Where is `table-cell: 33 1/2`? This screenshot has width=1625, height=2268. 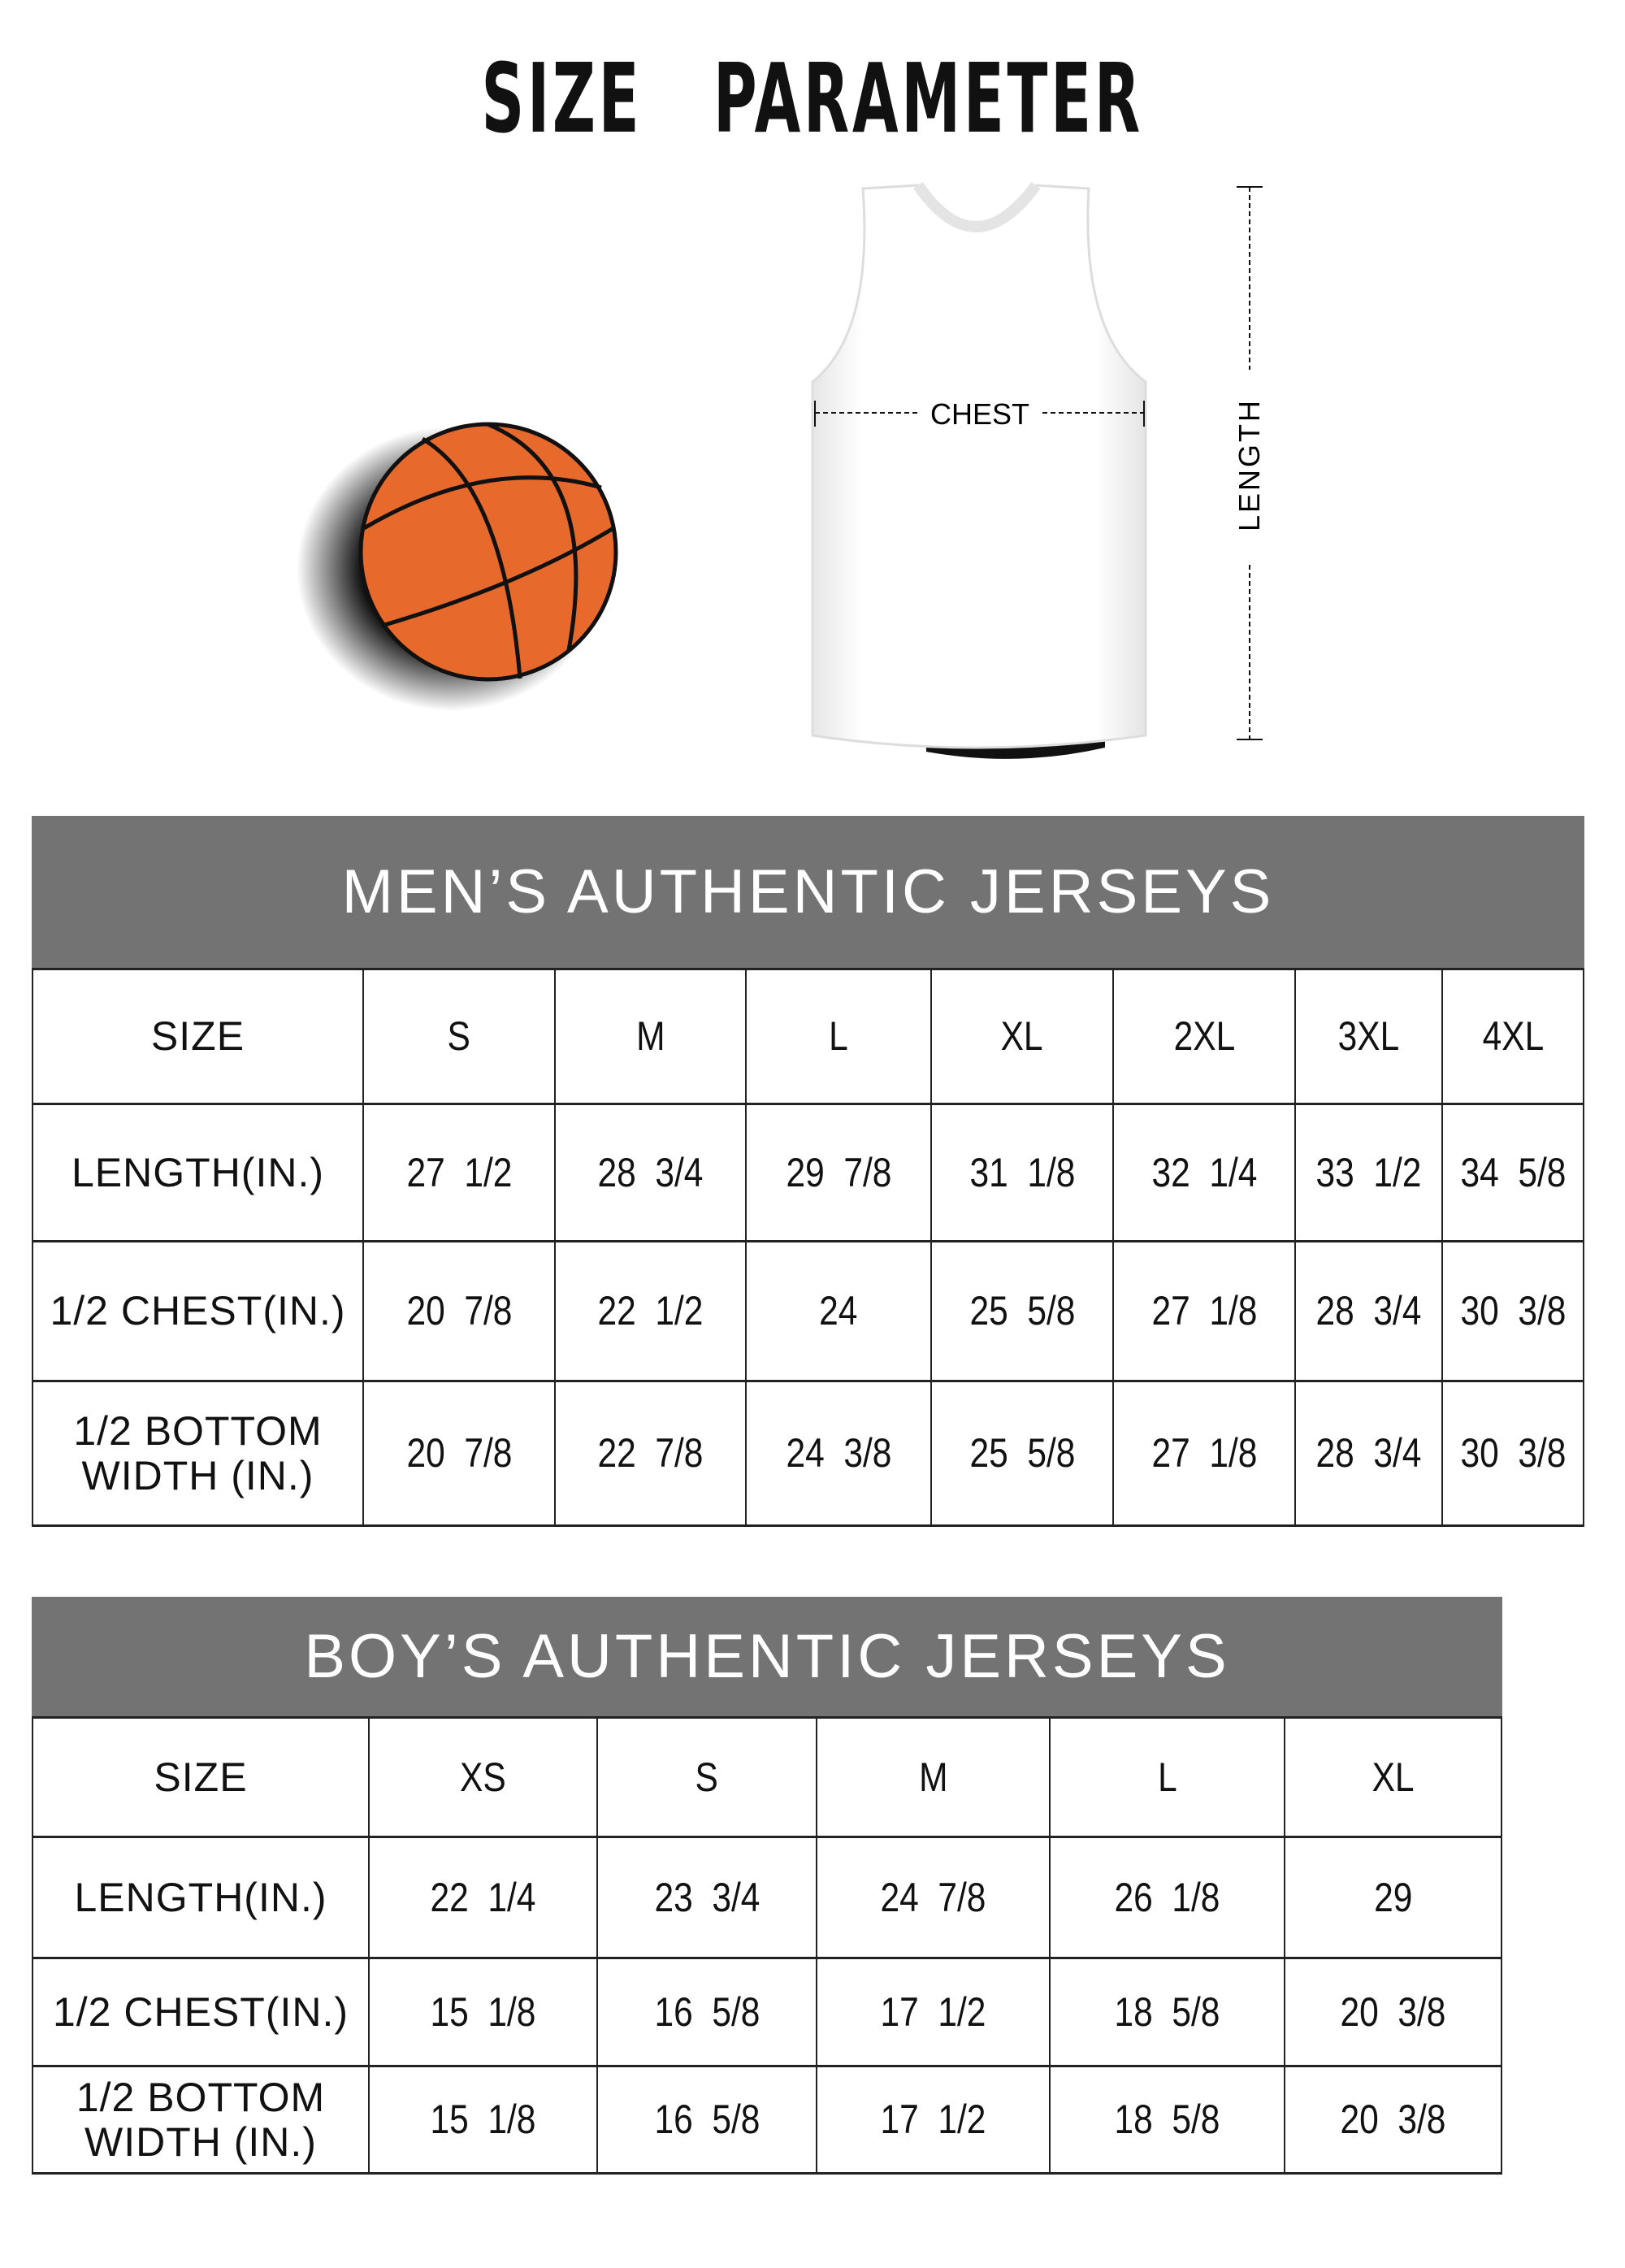 table-cell: 33 1/2 is located at coordinates (1369, 1173).